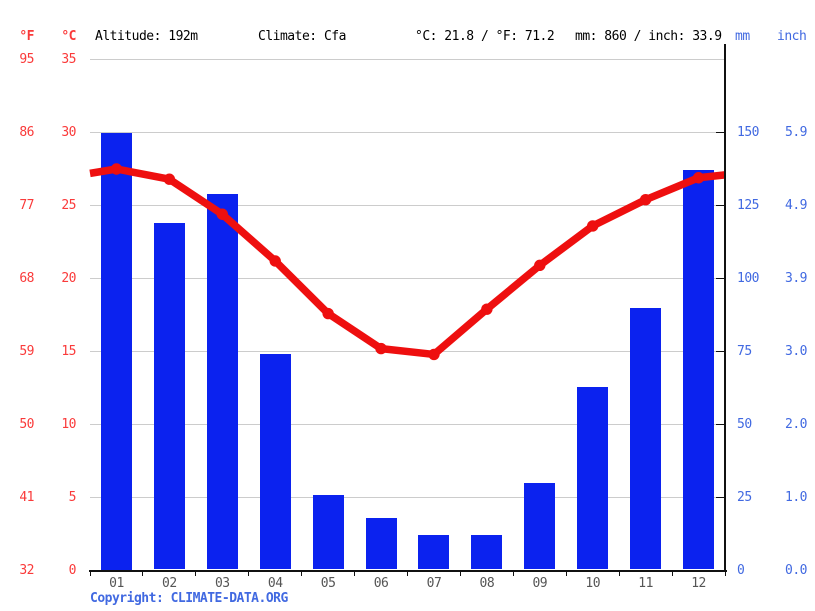  Describe the element at coordinates (744, 424) in the screenshot. I see `y-tick-mm: 50` at that location.